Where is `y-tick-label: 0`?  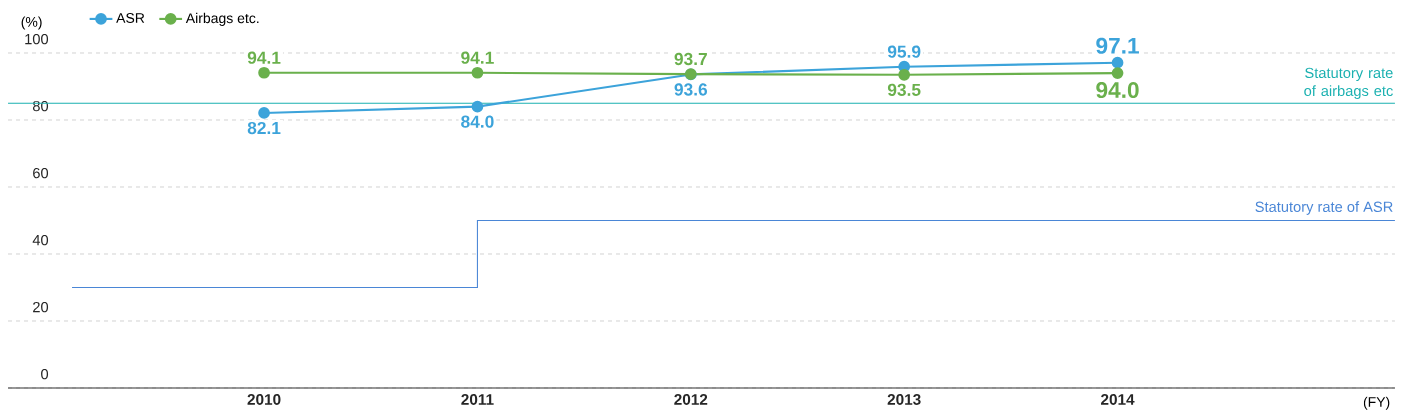
y-tick-label: 0 is located at coordinates (45, 374).